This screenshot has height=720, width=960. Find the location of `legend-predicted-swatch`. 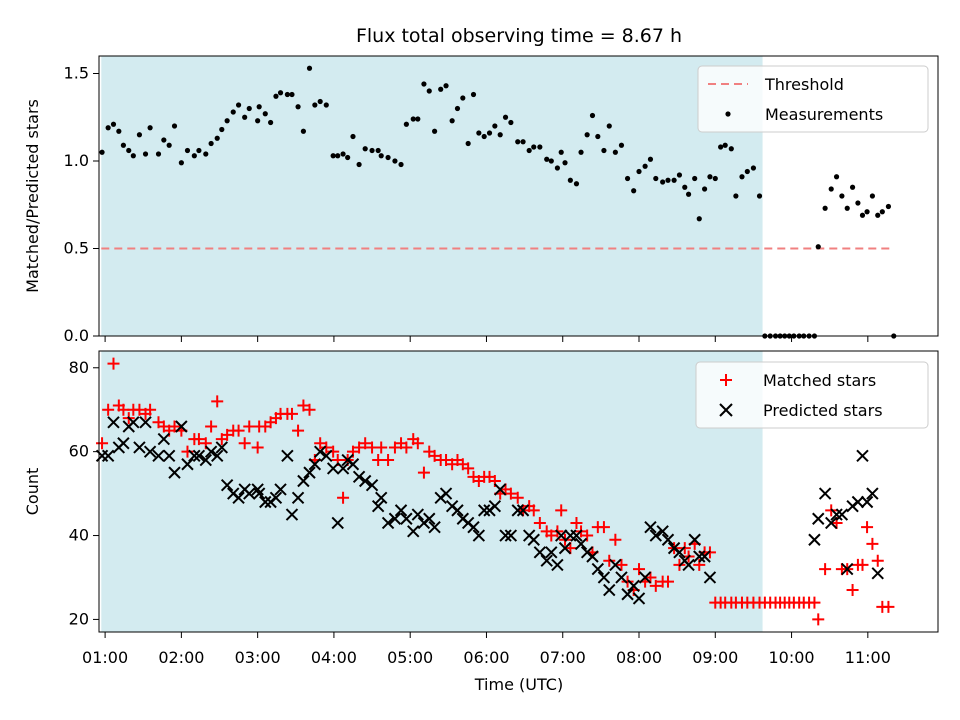

legend-predicted-swatch is located at coordinates (726, 410).